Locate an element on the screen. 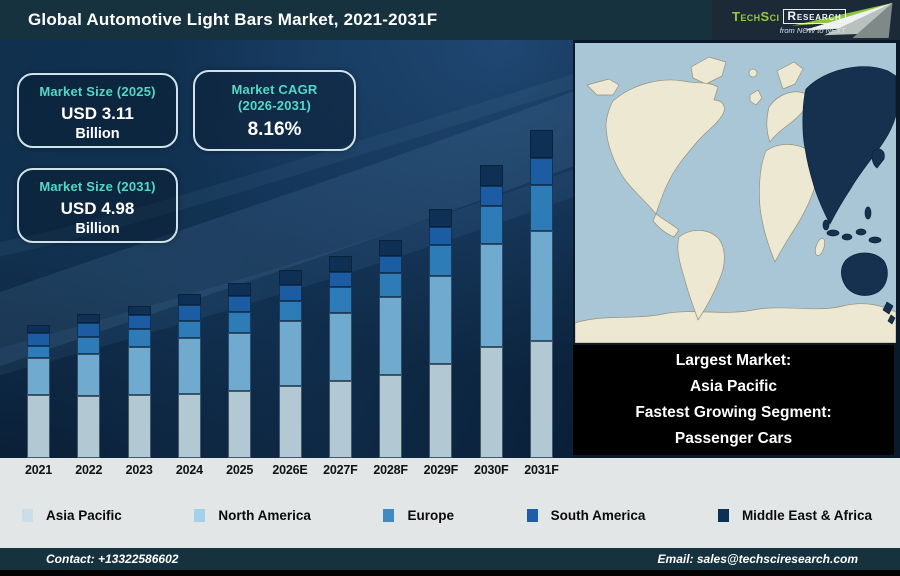  logo-tagline: from NOW to NEXT is located at coordinates (812, 30).